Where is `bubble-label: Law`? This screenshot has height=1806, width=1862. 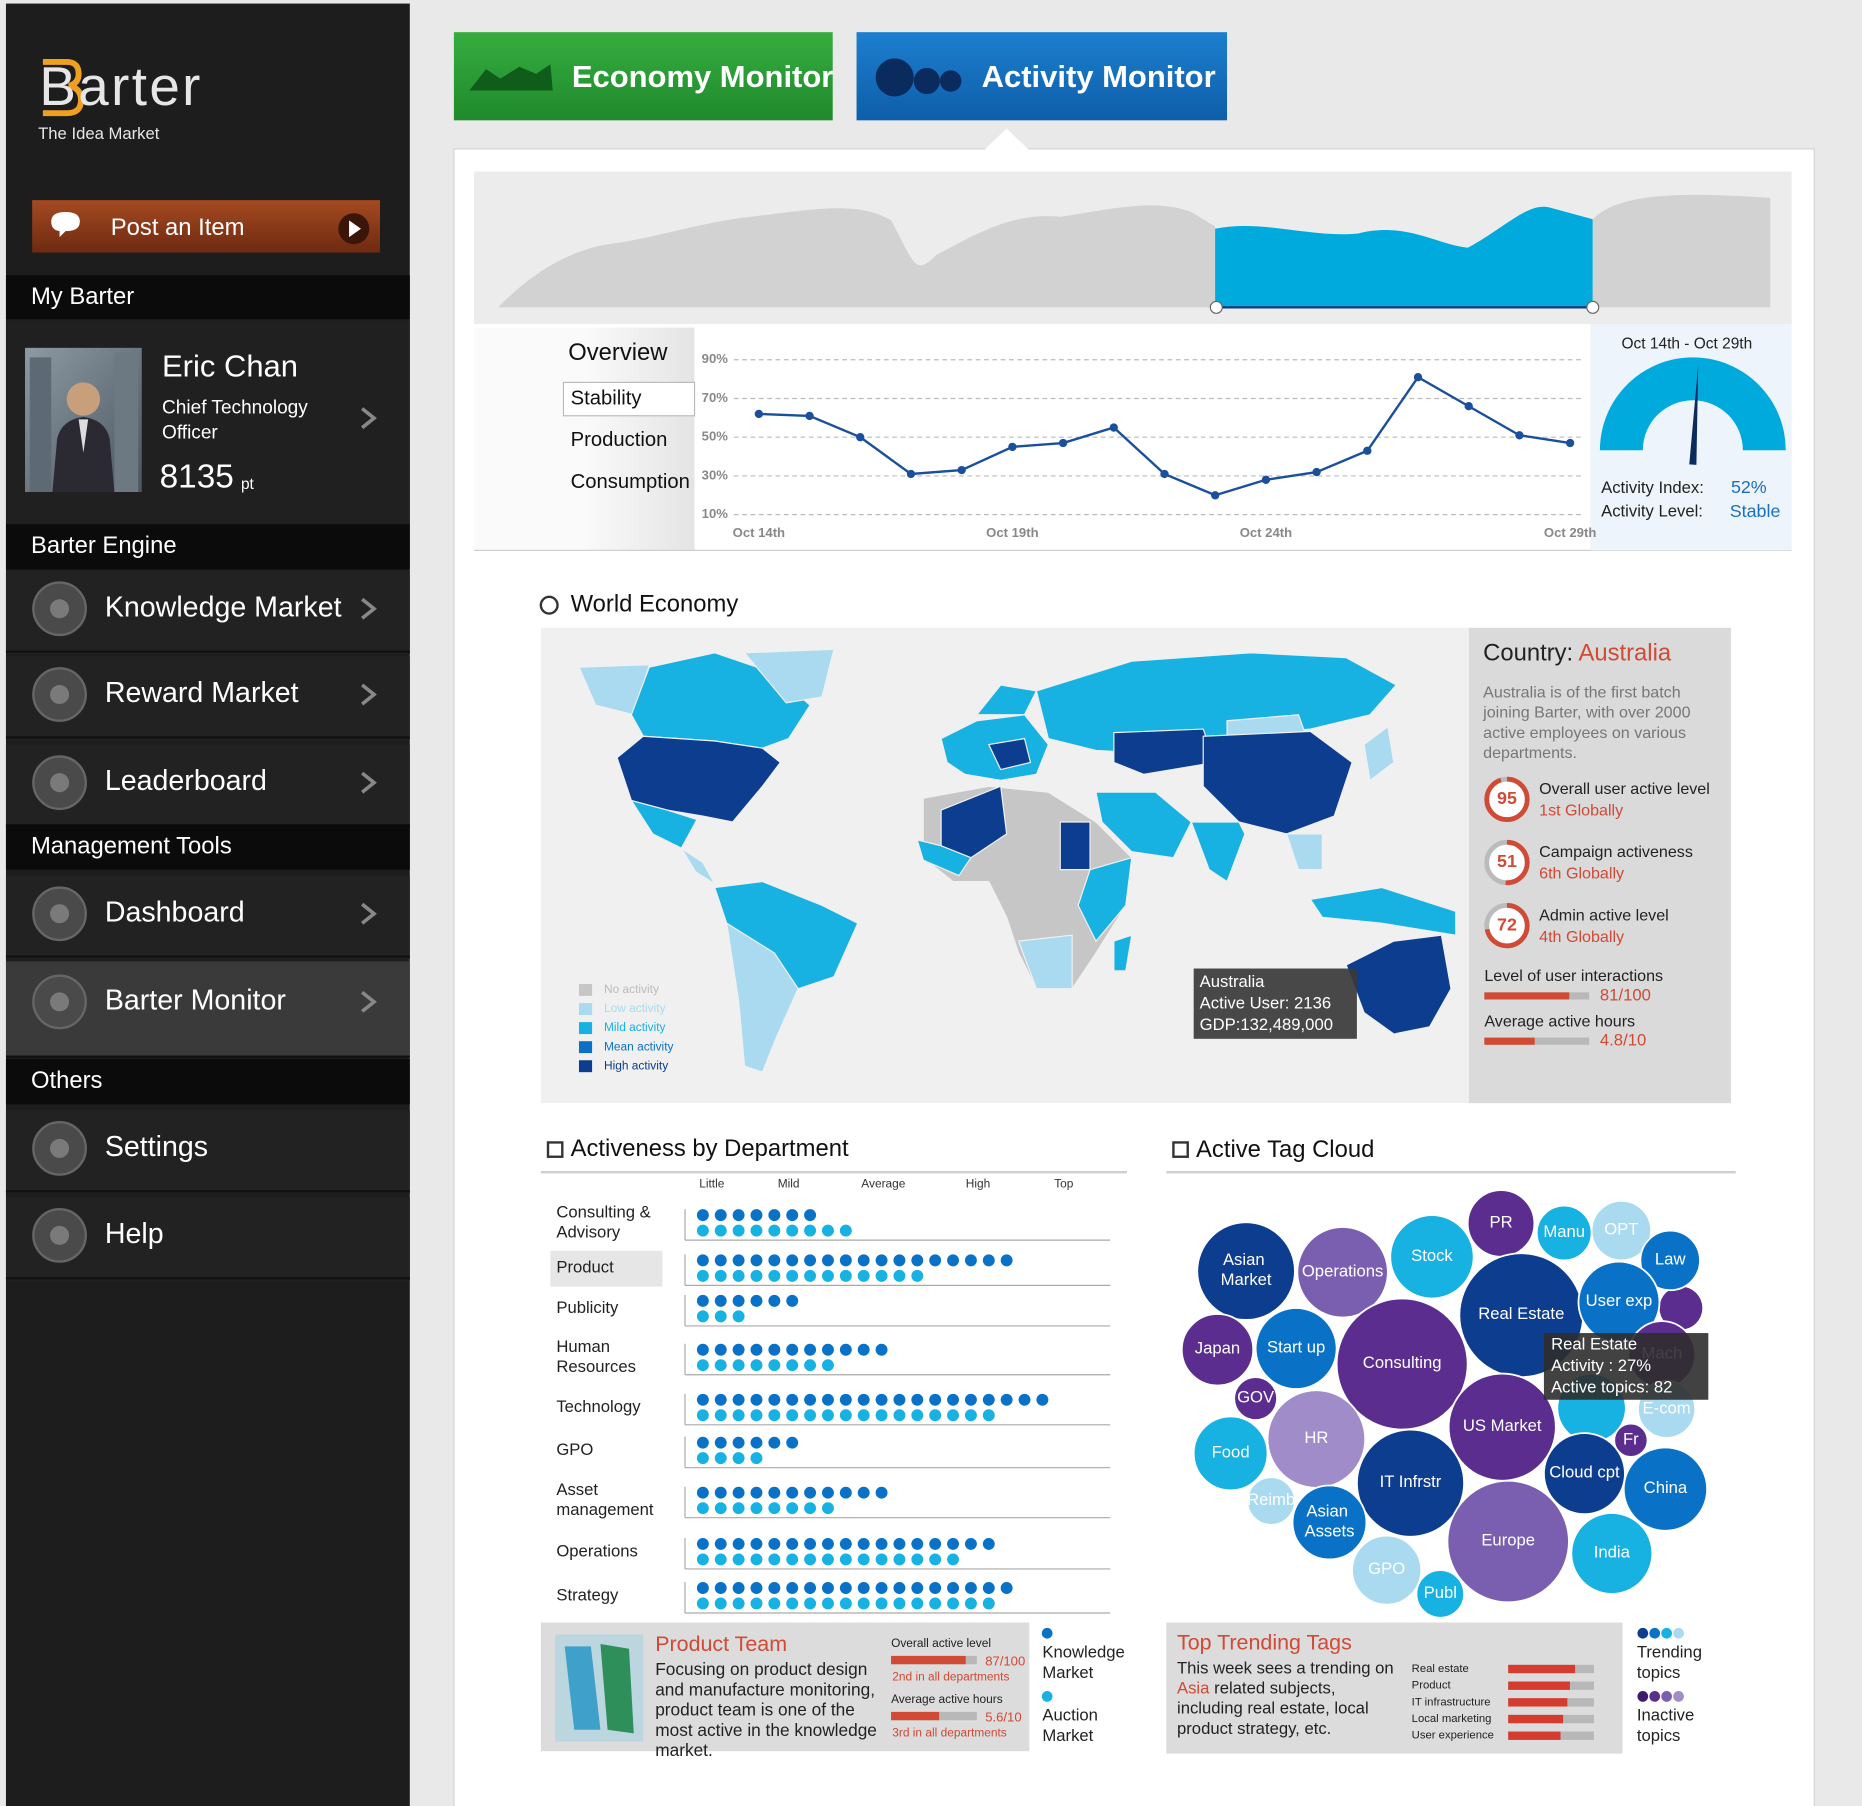 bubble-label: Law is located at coordinates (1671, 1259).